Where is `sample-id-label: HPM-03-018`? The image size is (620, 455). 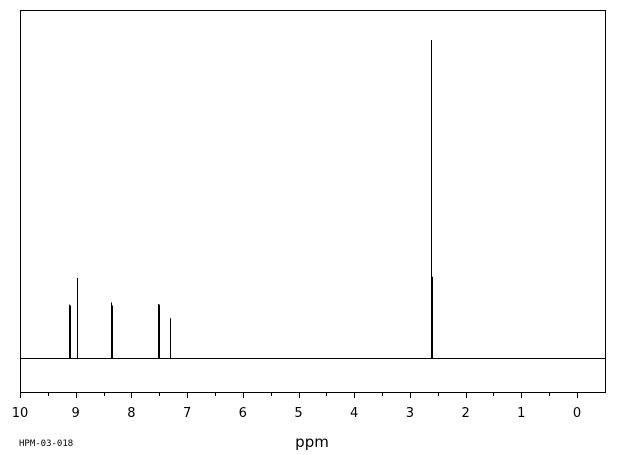
sample-id-label: HPM-03-018 is located at coordinates (46, 444).